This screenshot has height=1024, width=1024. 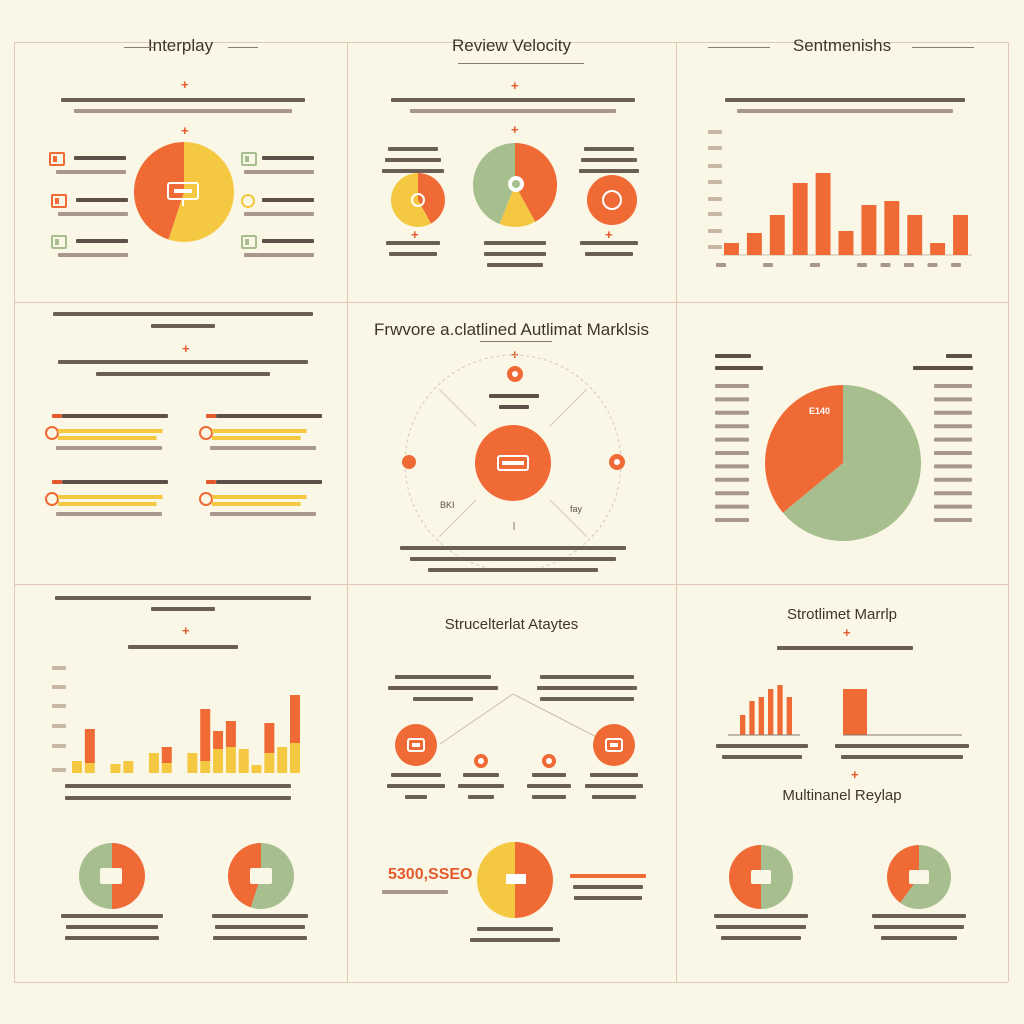 What do you see at coordinates (447, 505) in the screenshot?
I see `callout-label: BKI` at bounding box center [447, 505].